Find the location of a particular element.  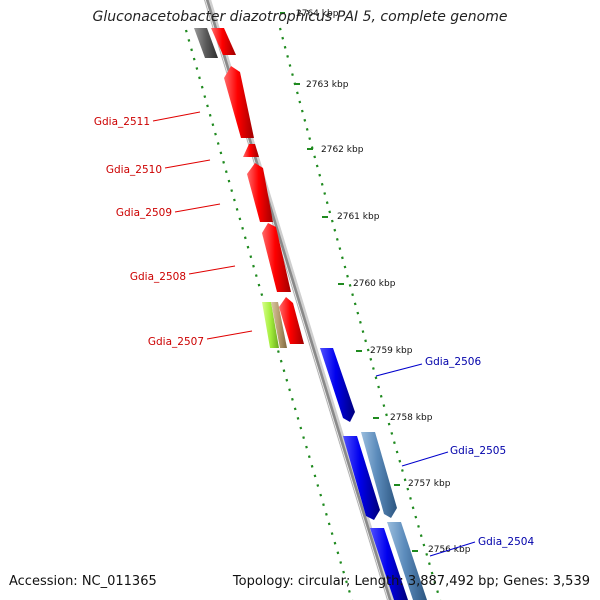

gene-name: Gdia_2510 is located at coordinates (134, 170).